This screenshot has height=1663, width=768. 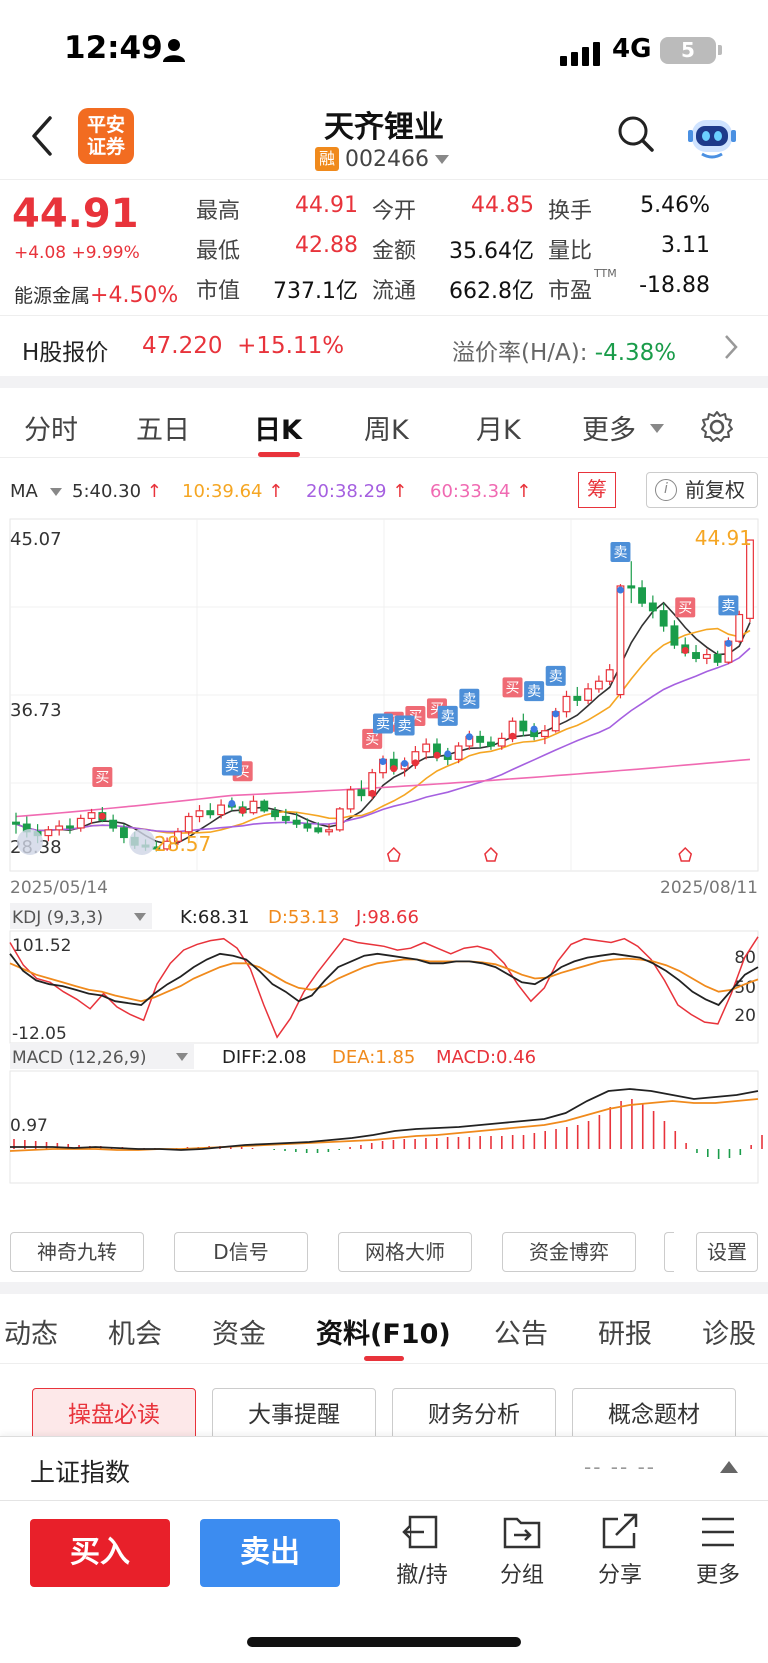 What do you see at coordinates (520, 353) in the screenshot?
I see `premium-label: 溢价率(H/A):` at bounding box center [520, 353].